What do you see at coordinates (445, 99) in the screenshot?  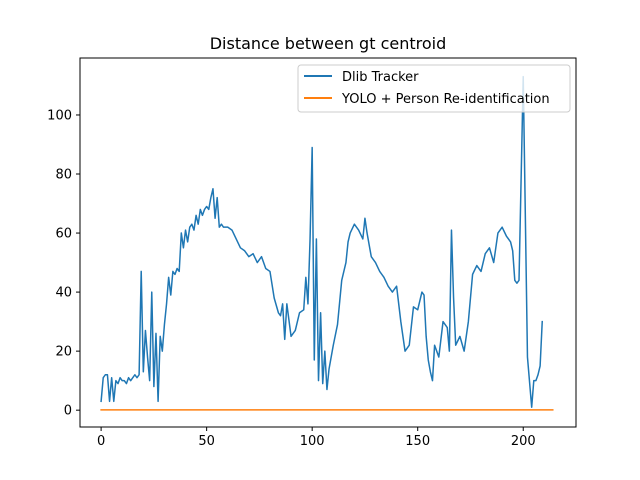 I see `legend-label: YOLO + Person Re-identification` at bounding box center [445, 99].